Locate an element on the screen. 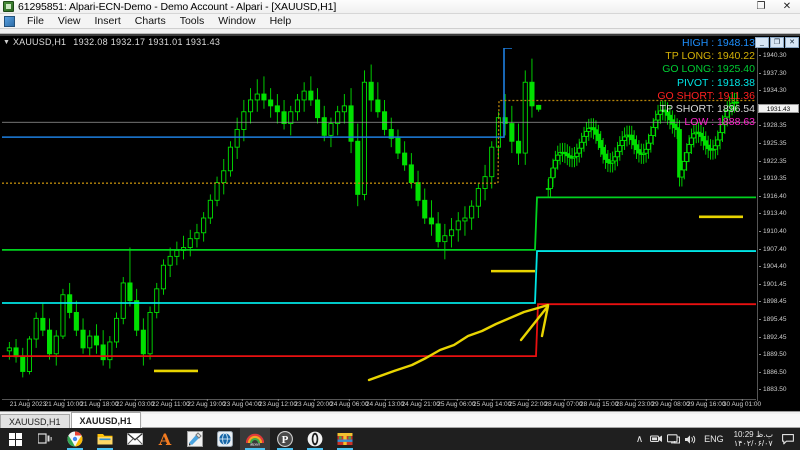 This screenshot has height=450, width=800. system-tray: ∧ is located at coordinates (715, 439).